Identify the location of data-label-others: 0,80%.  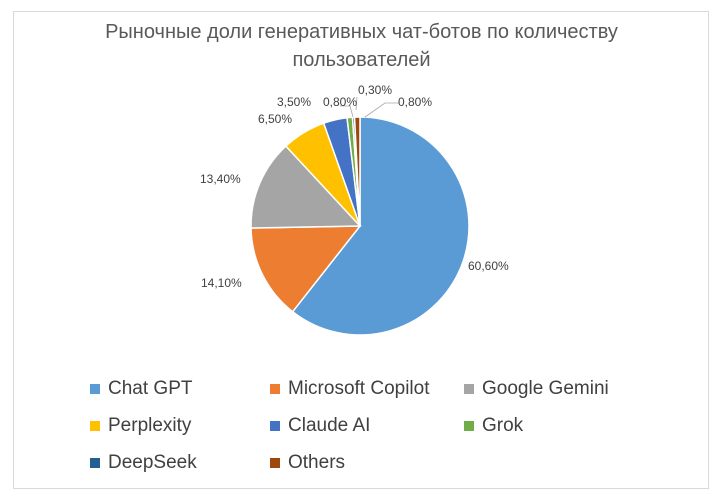
(415, 102).